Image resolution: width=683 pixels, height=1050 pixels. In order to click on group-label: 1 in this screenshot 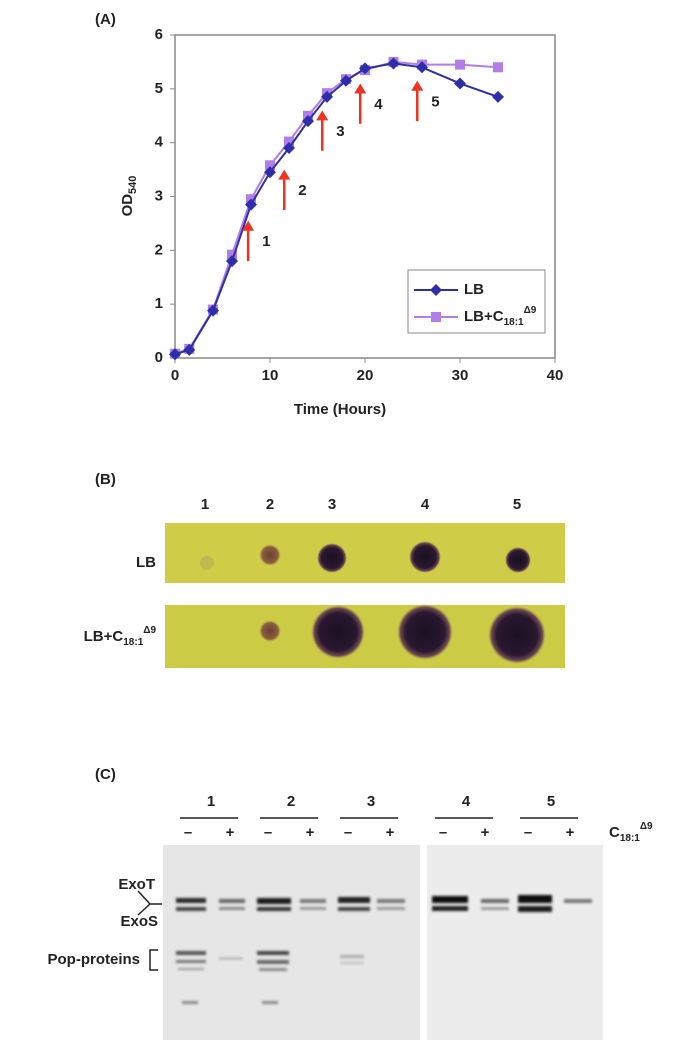, I will do `click(211, 801)`.